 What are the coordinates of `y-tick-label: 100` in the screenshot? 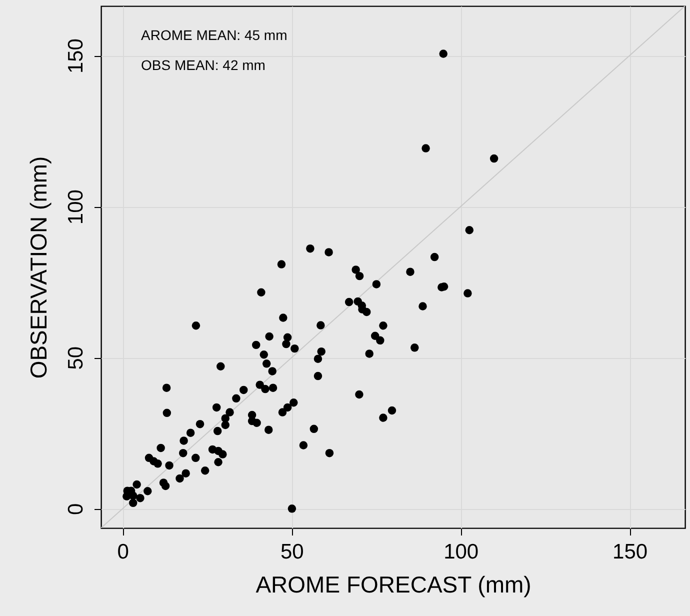 It's located at (76, 207).